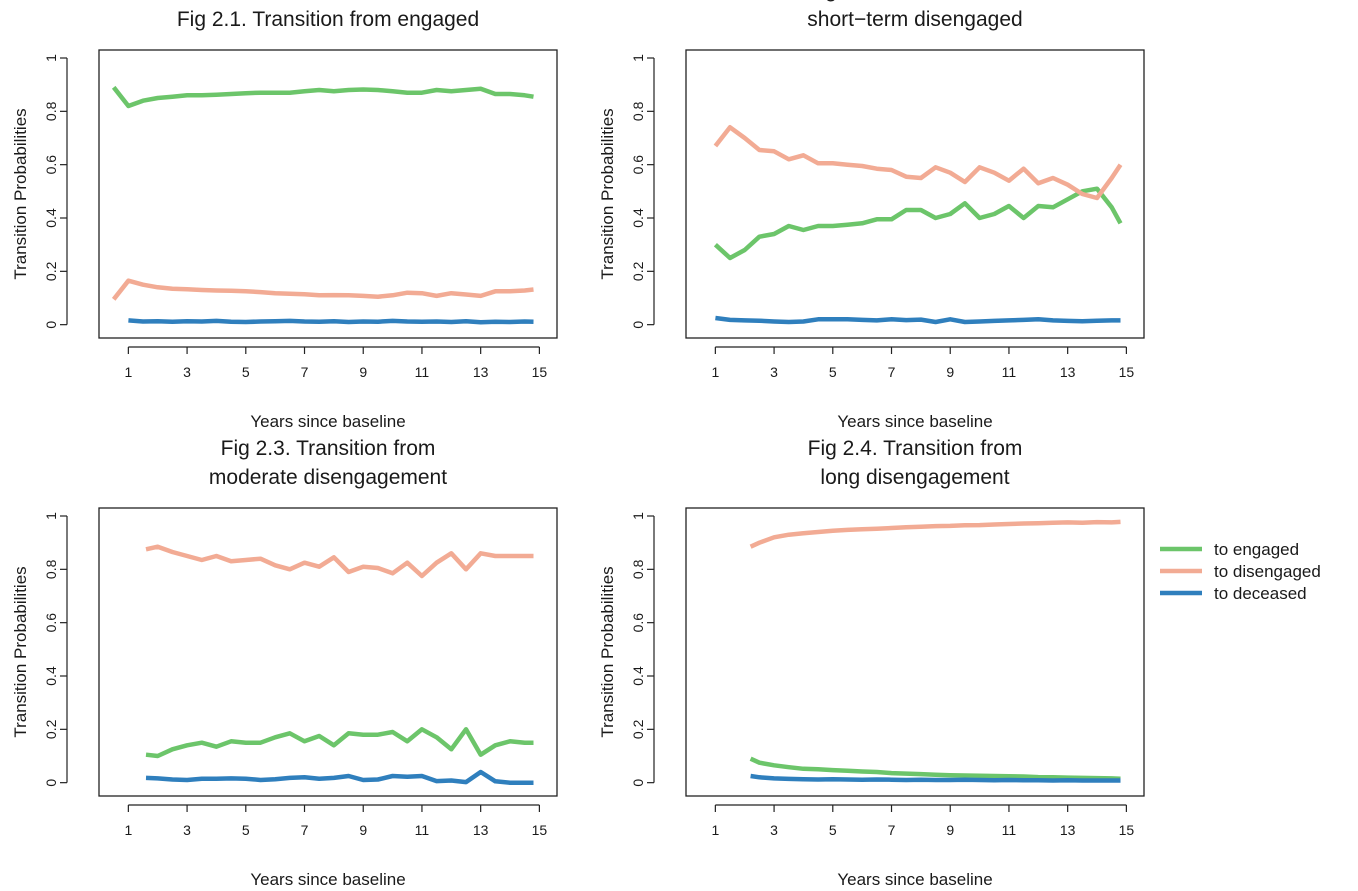 The height and width of the screenshot is (891, 1358). Describe the element at coordinates (328, 477) in the screenshot. I see `panel-3-title: moderate disengagement` at that location.